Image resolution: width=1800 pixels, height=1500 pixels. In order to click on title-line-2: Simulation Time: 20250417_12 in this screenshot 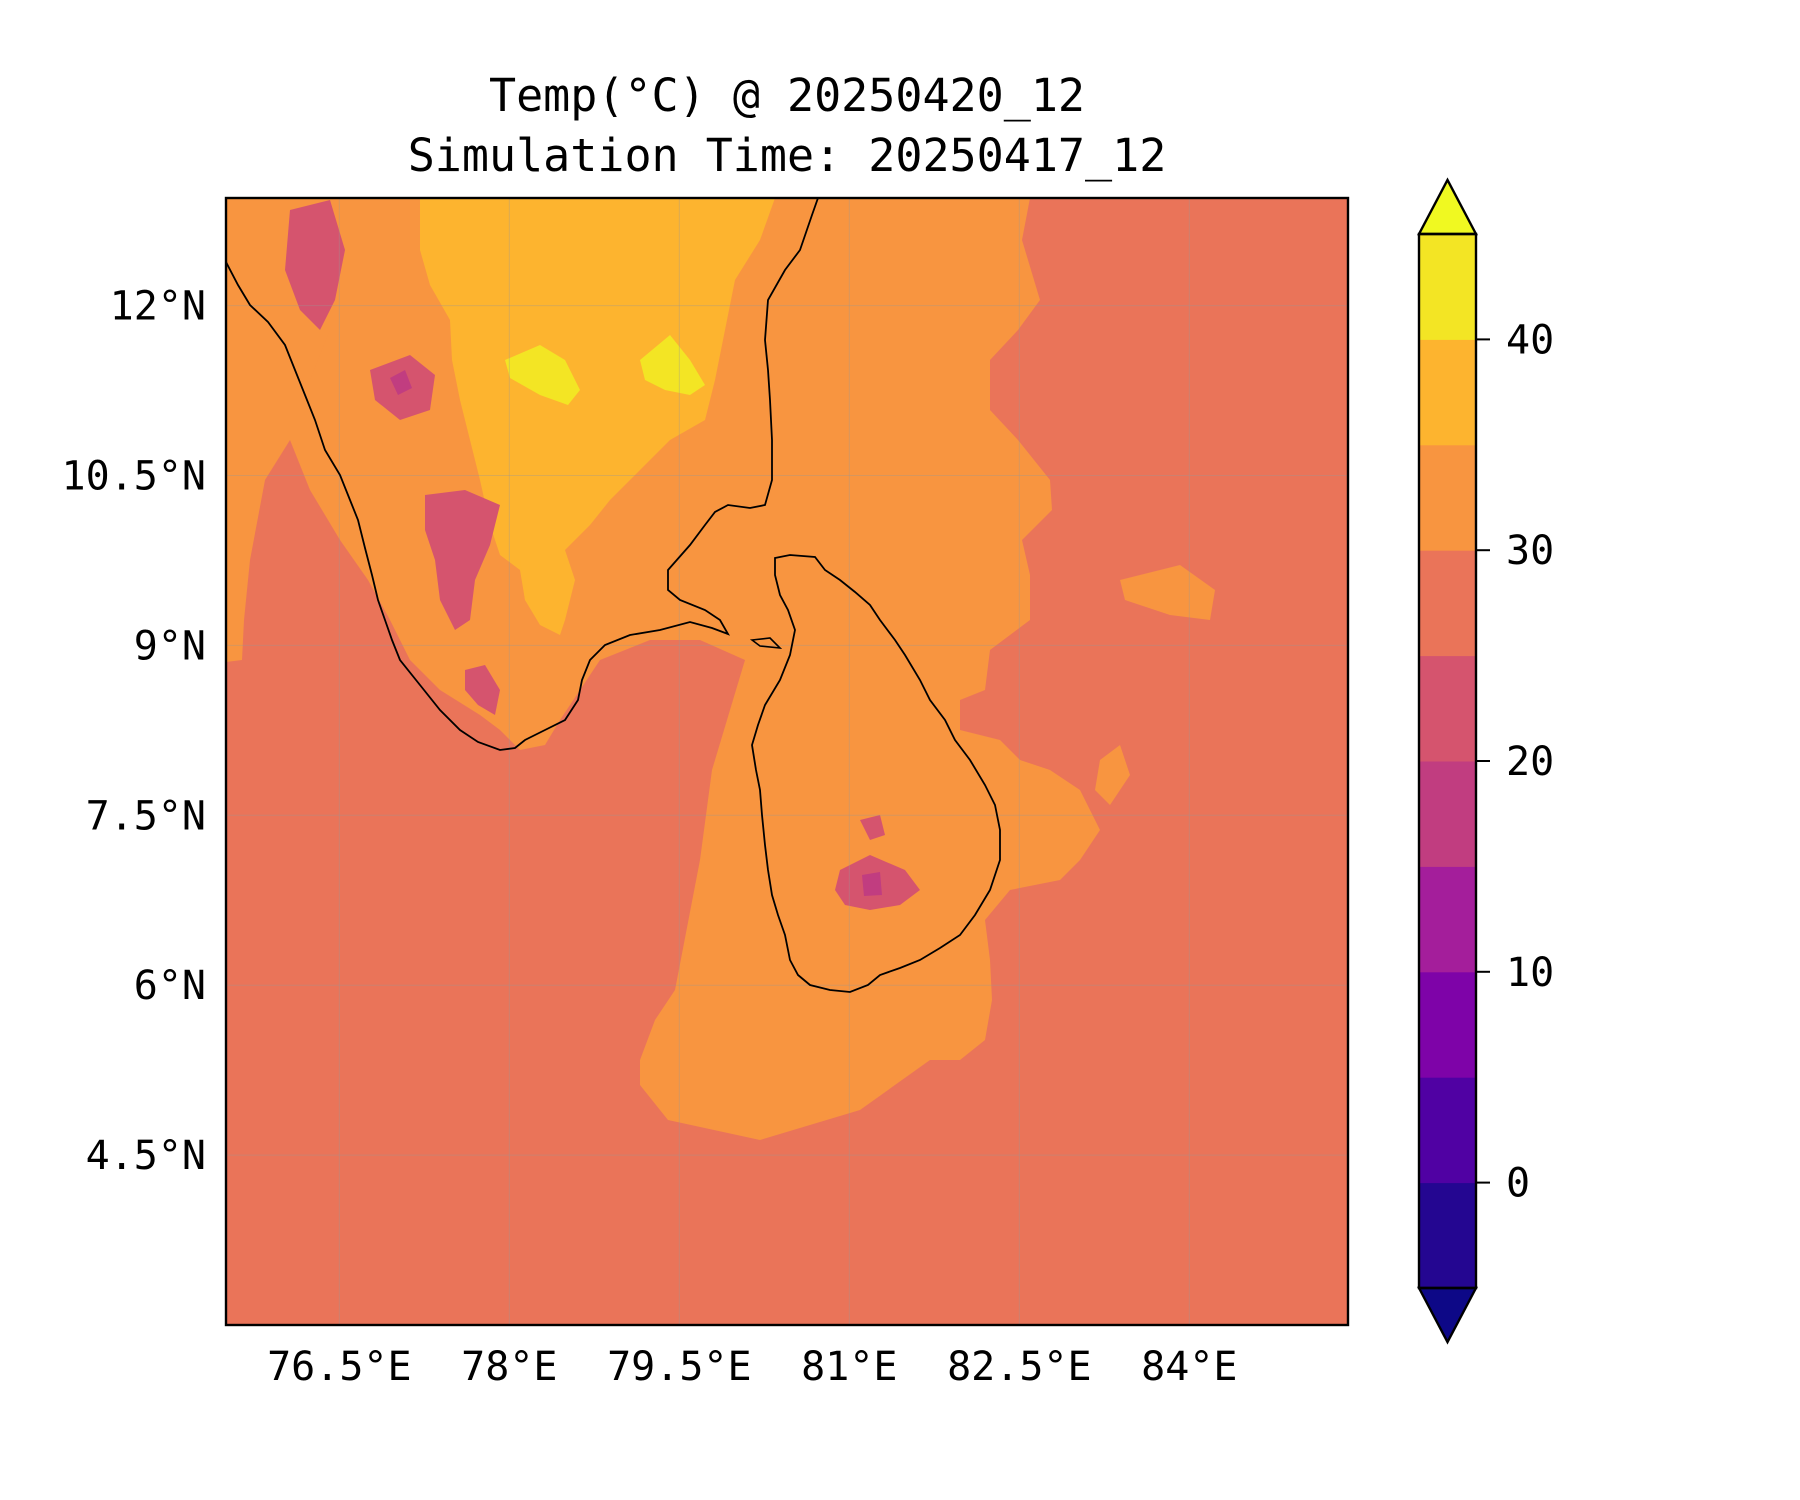, I will do `click(787, 155)`.